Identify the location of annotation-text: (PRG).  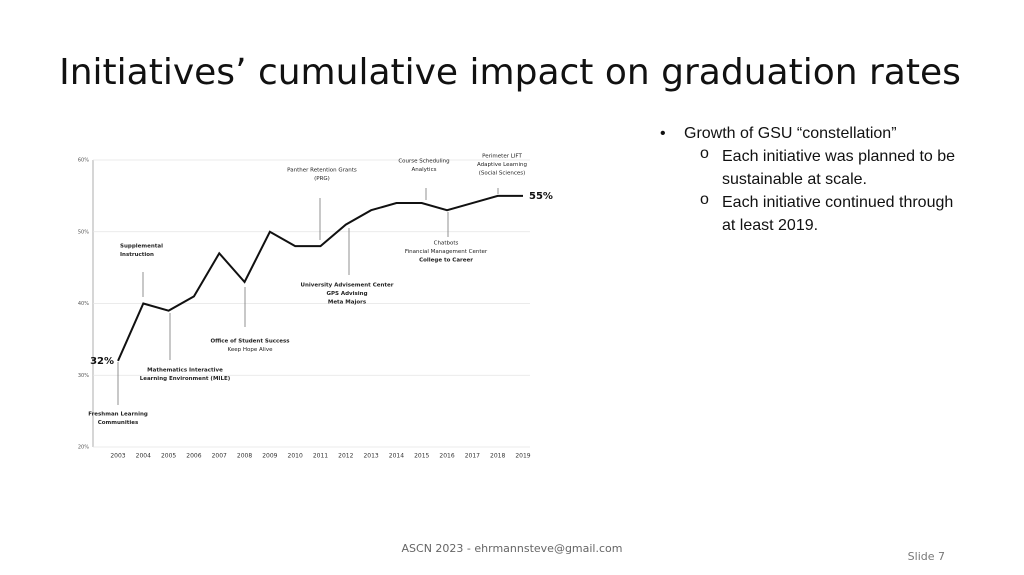
(322, 179).